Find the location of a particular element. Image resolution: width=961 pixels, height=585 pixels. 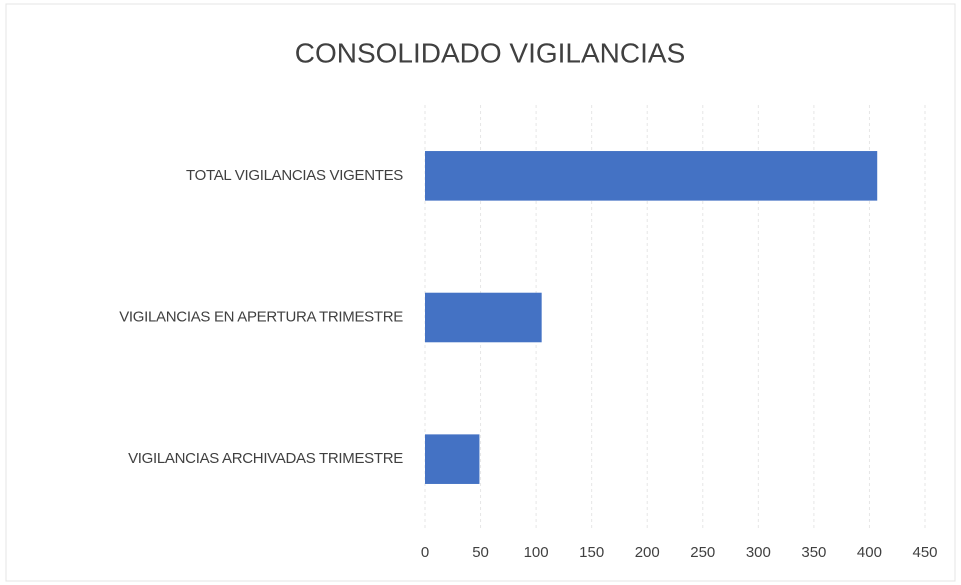

x-tick-label: 300 is located at coordinates (758, 552).